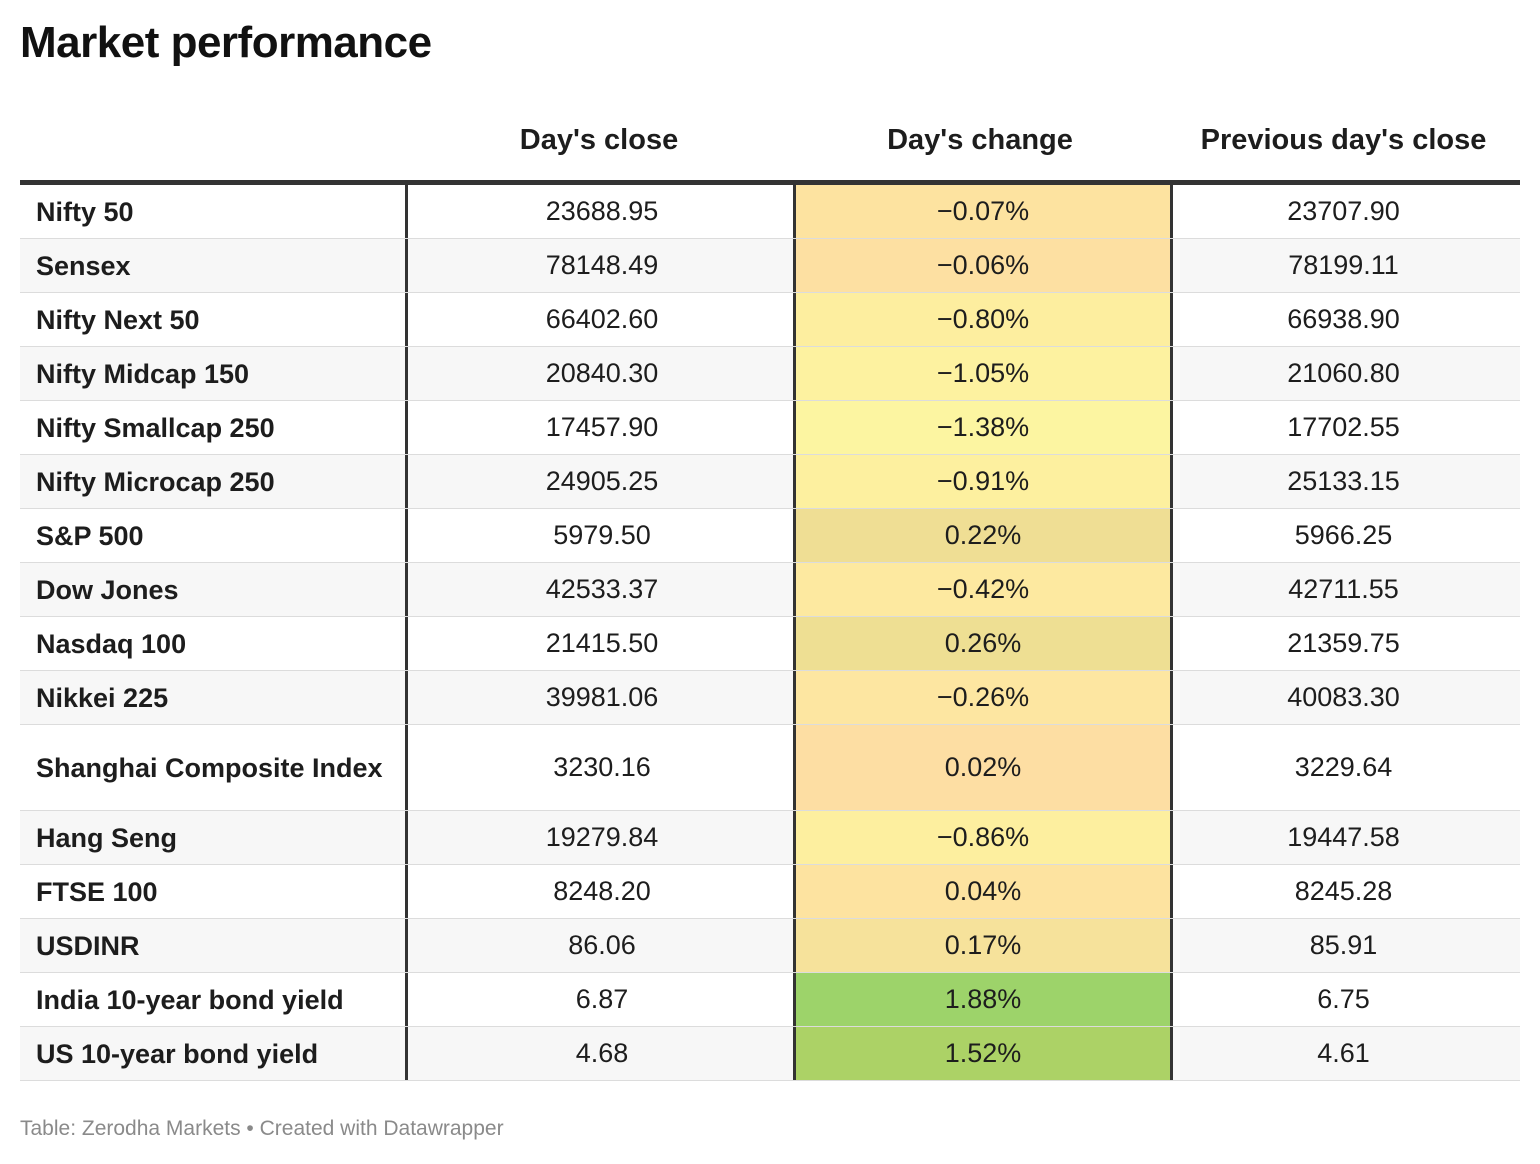  What do you see at coordinates (1343, 211) in the screenshot?
I see `prev-close-cell: 23707.90` at bounding box center [1343, 211].